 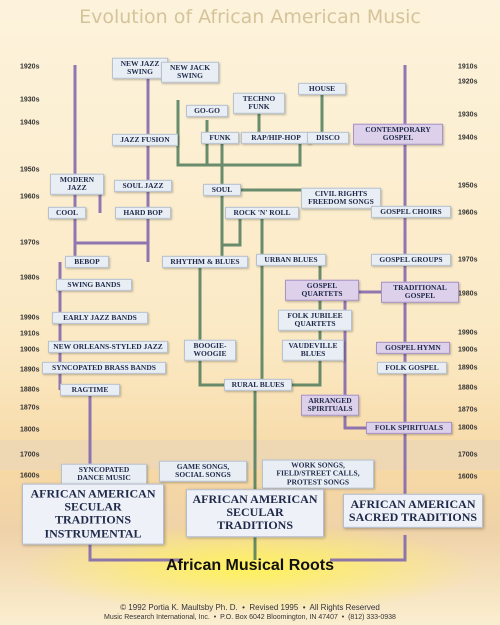 I want to click on genre-node: ROCK 'N' ROLL, so click(x=262, y=213).